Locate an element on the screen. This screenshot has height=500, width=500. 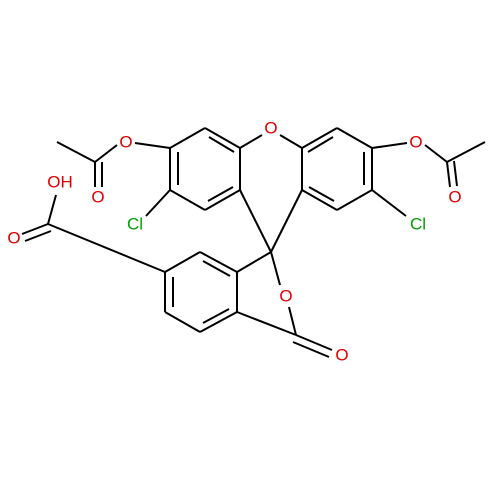
atom-label: OH is located at coordinates (60, 182).